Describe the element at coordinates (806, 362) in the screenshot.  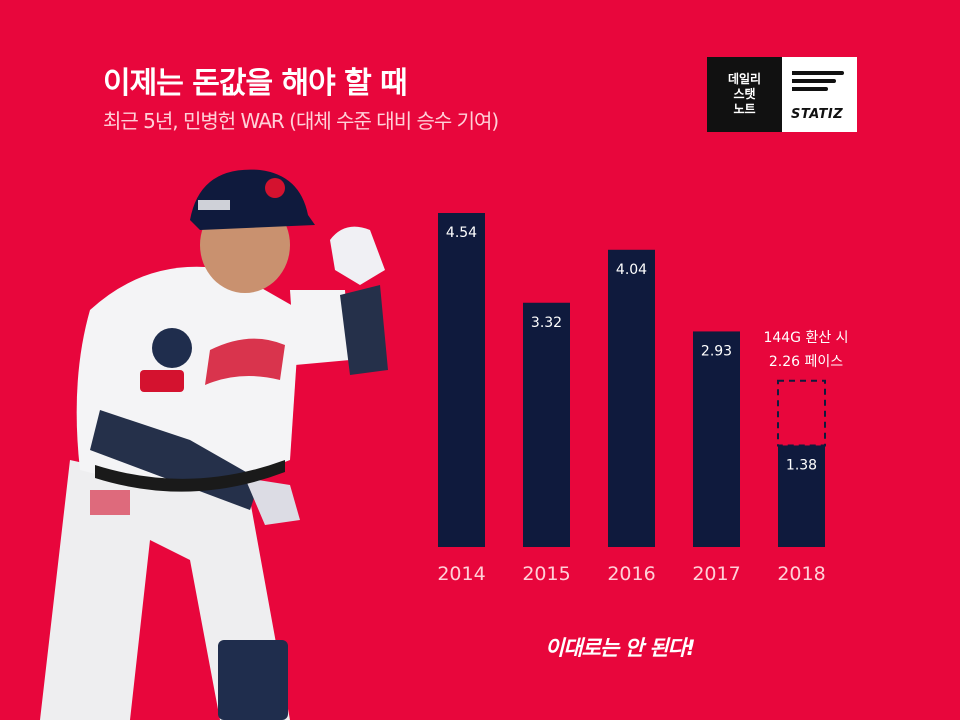
I see `projection-note-line-2: 2.26 페이스` at that location.